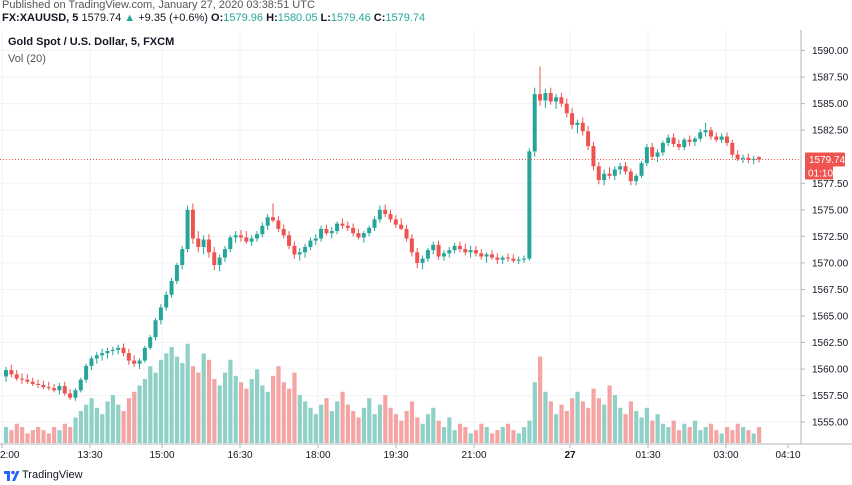  Describe the element at coordinates (830, 237) in the screenshot. I see `price-tick-label: 1572.50` at that location.